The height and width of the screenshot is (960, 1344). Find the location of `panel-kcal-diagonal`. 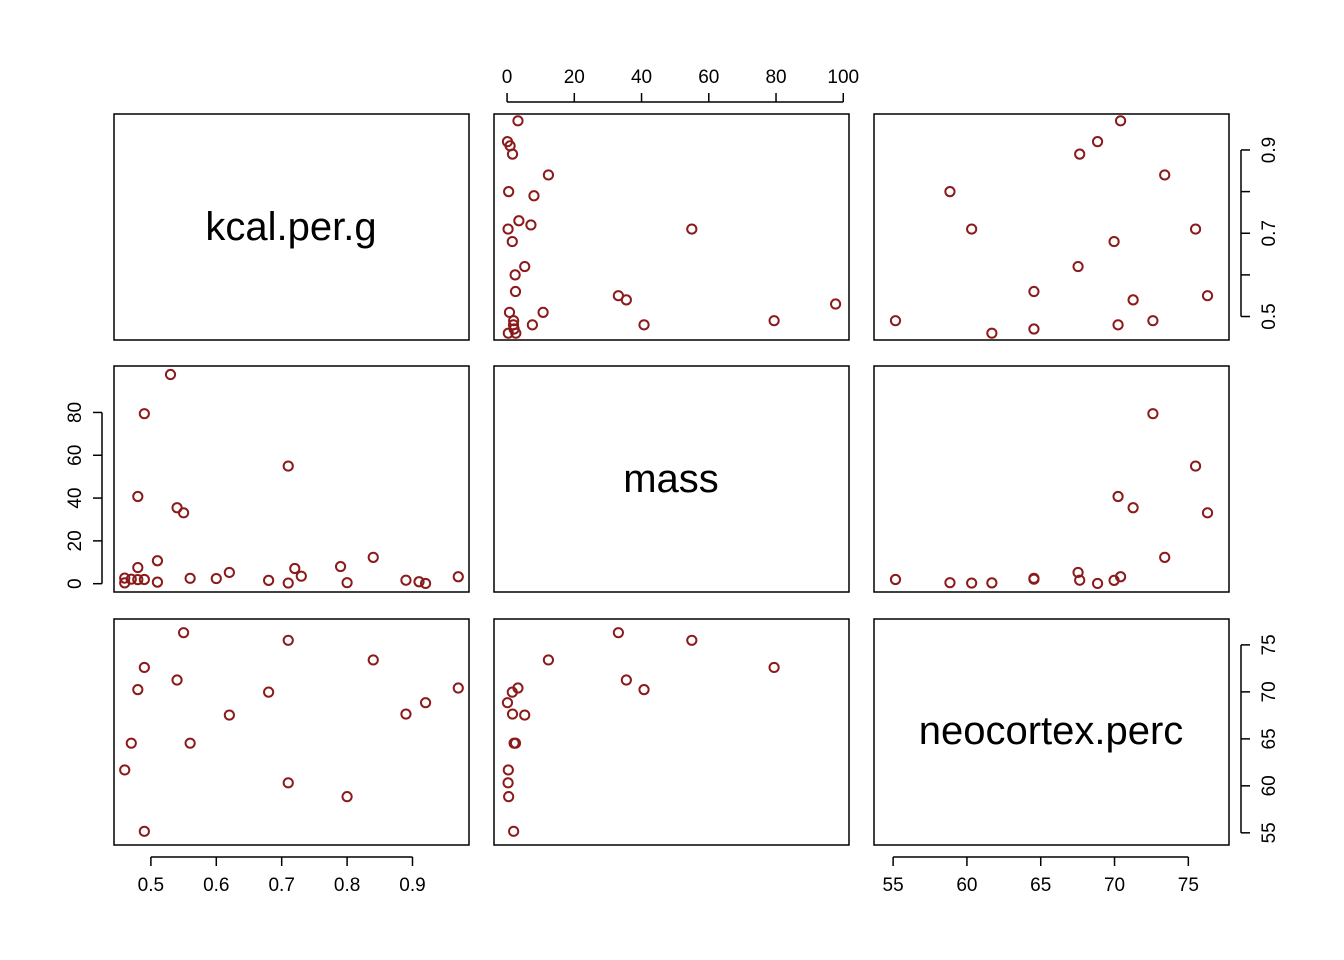

panel-kcal-diagonal is located at coordinates (291, 227).